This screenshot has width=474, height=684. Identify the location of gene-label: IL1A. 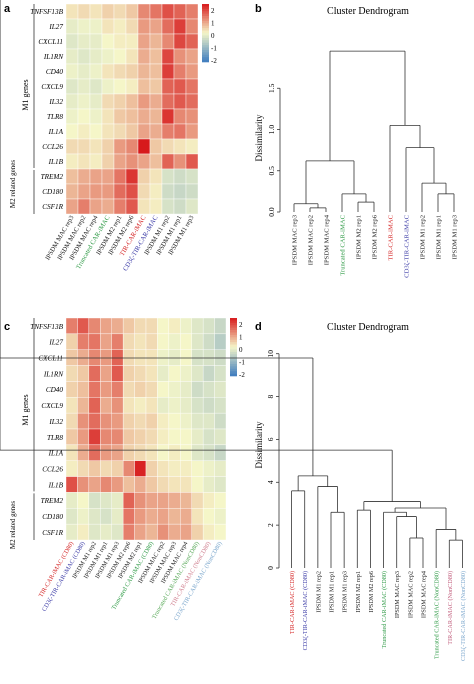
(56, 454).